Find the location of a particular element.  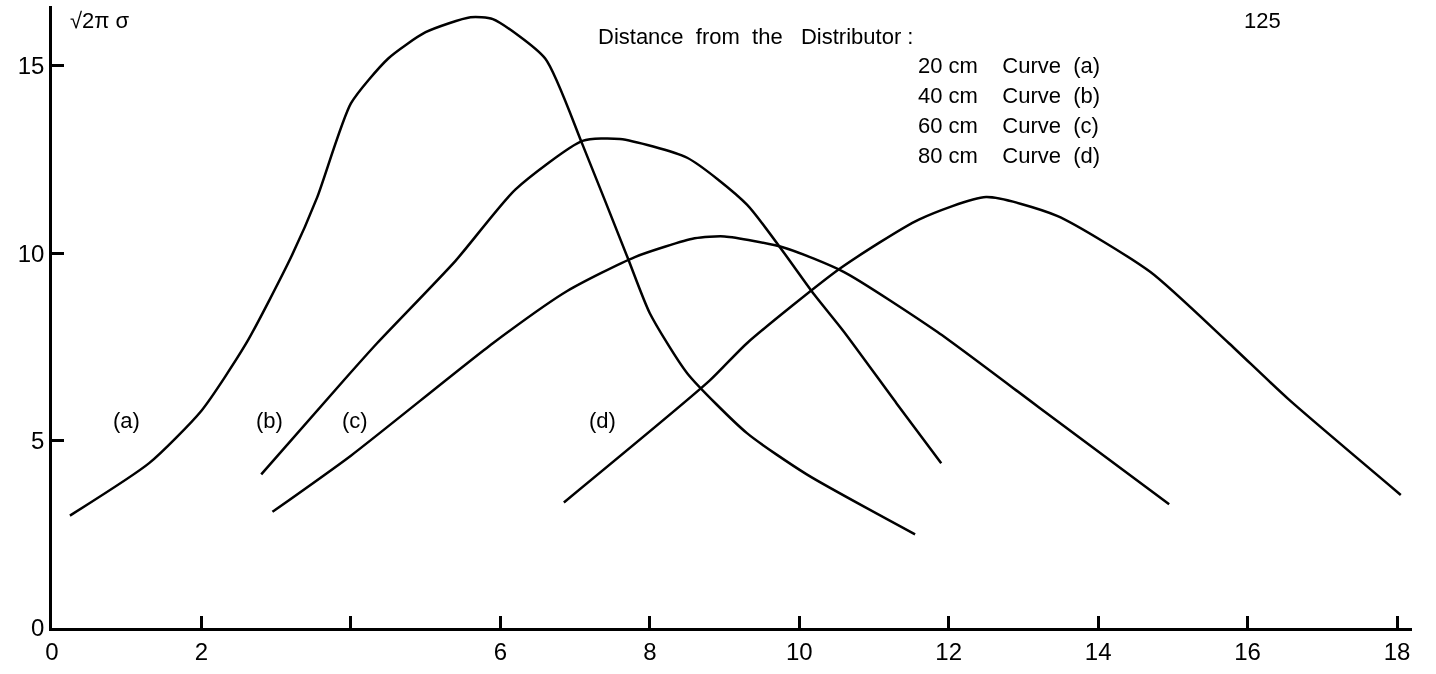

x-tick-label: 12 is located at coordinates (949, 651).